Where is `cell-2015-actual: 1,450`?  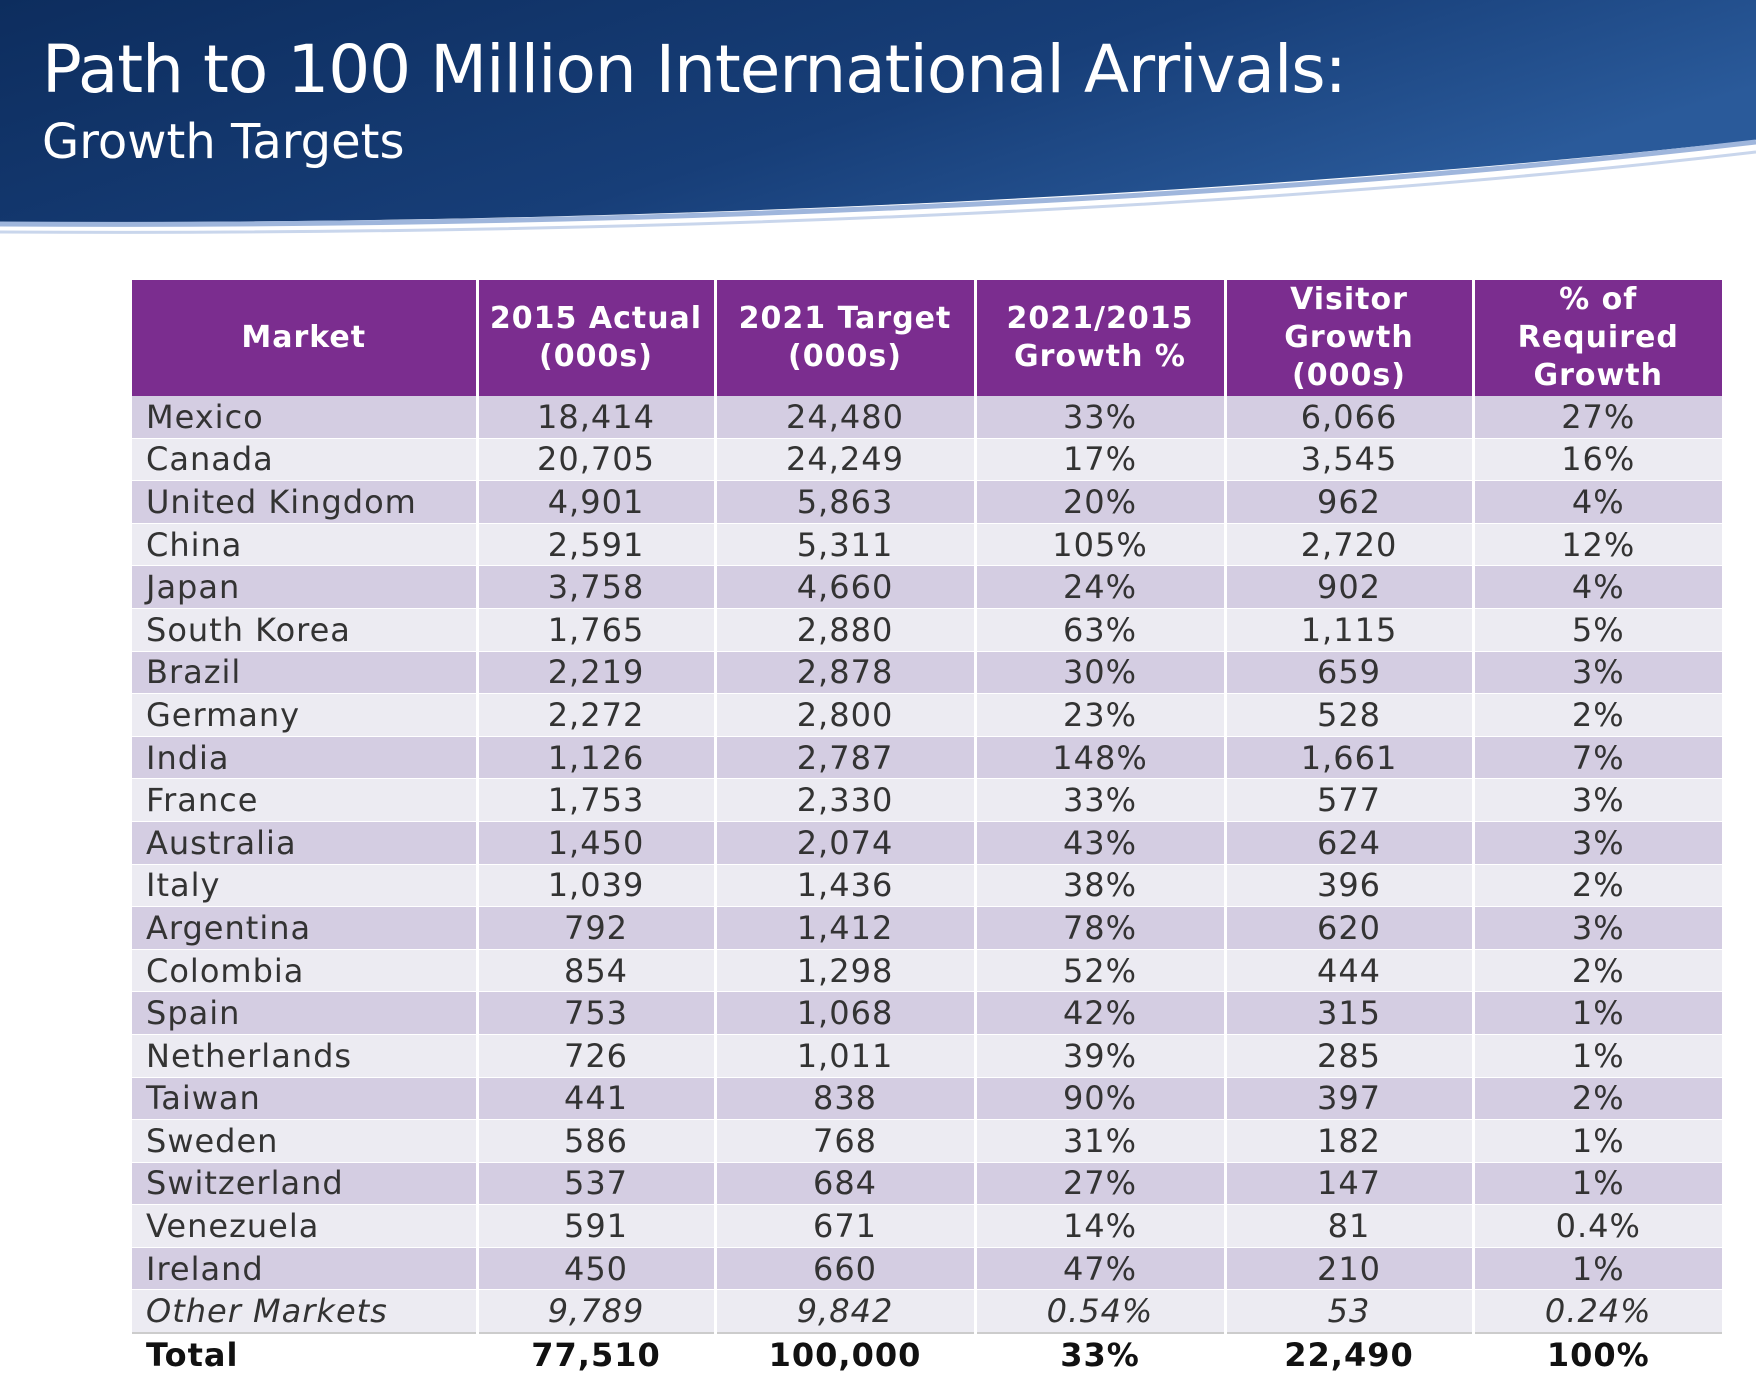 cell-2015-actual: 1,450 is located at coordinates (597, 843).